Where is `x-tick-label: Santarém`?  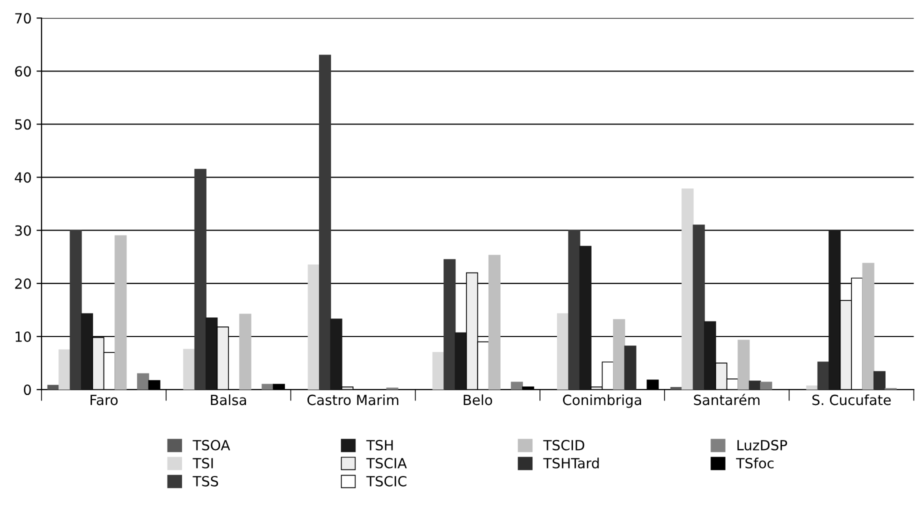
x-tick-label: Santarém is located at coordinates (727, 400).